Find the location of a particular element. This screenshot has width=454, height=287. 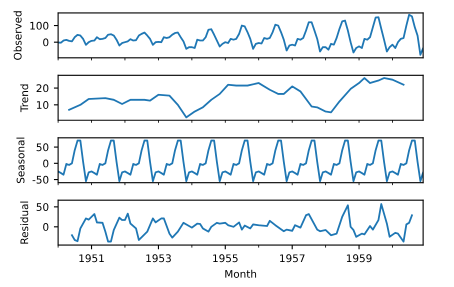

x-tick-label: 1957 is located at coordinates (292, 258).